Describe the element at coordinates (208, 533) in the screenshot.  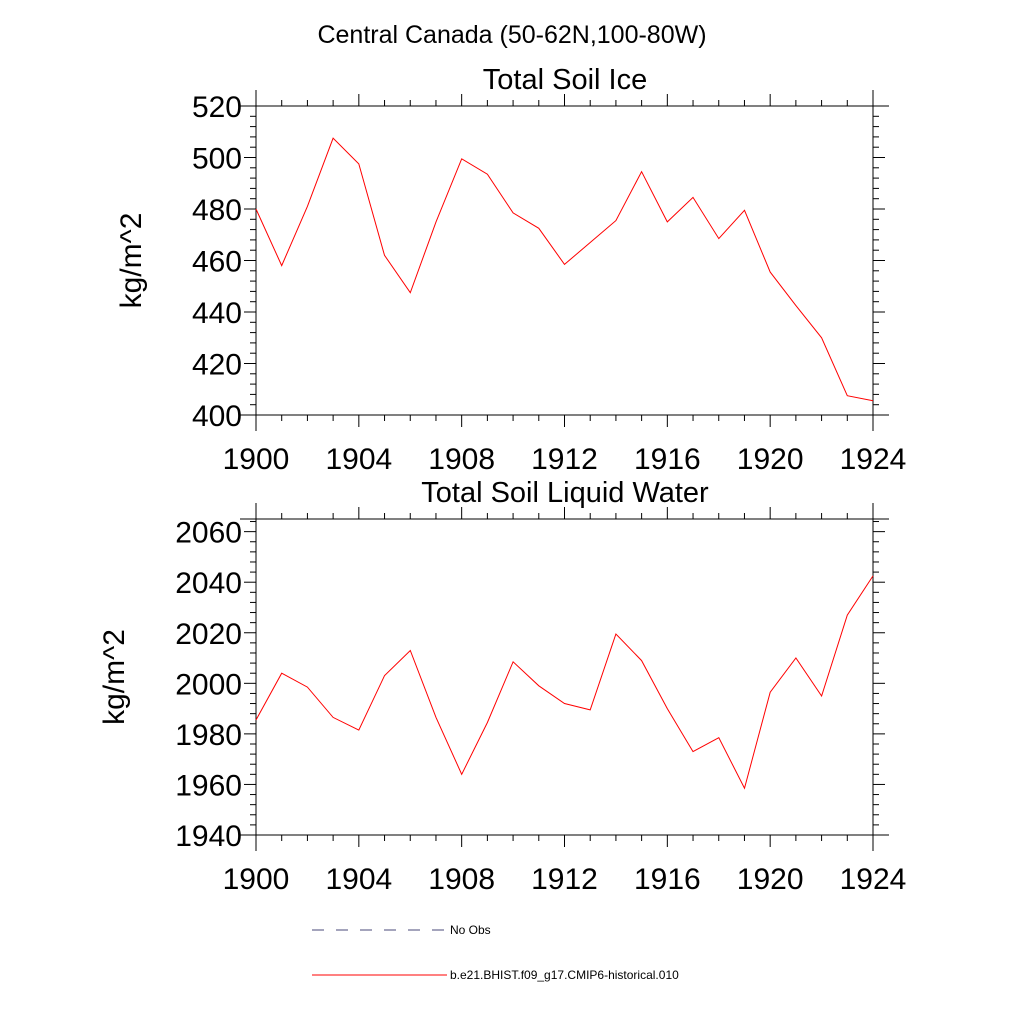
I see `y-tick-label: 2060` at that location.